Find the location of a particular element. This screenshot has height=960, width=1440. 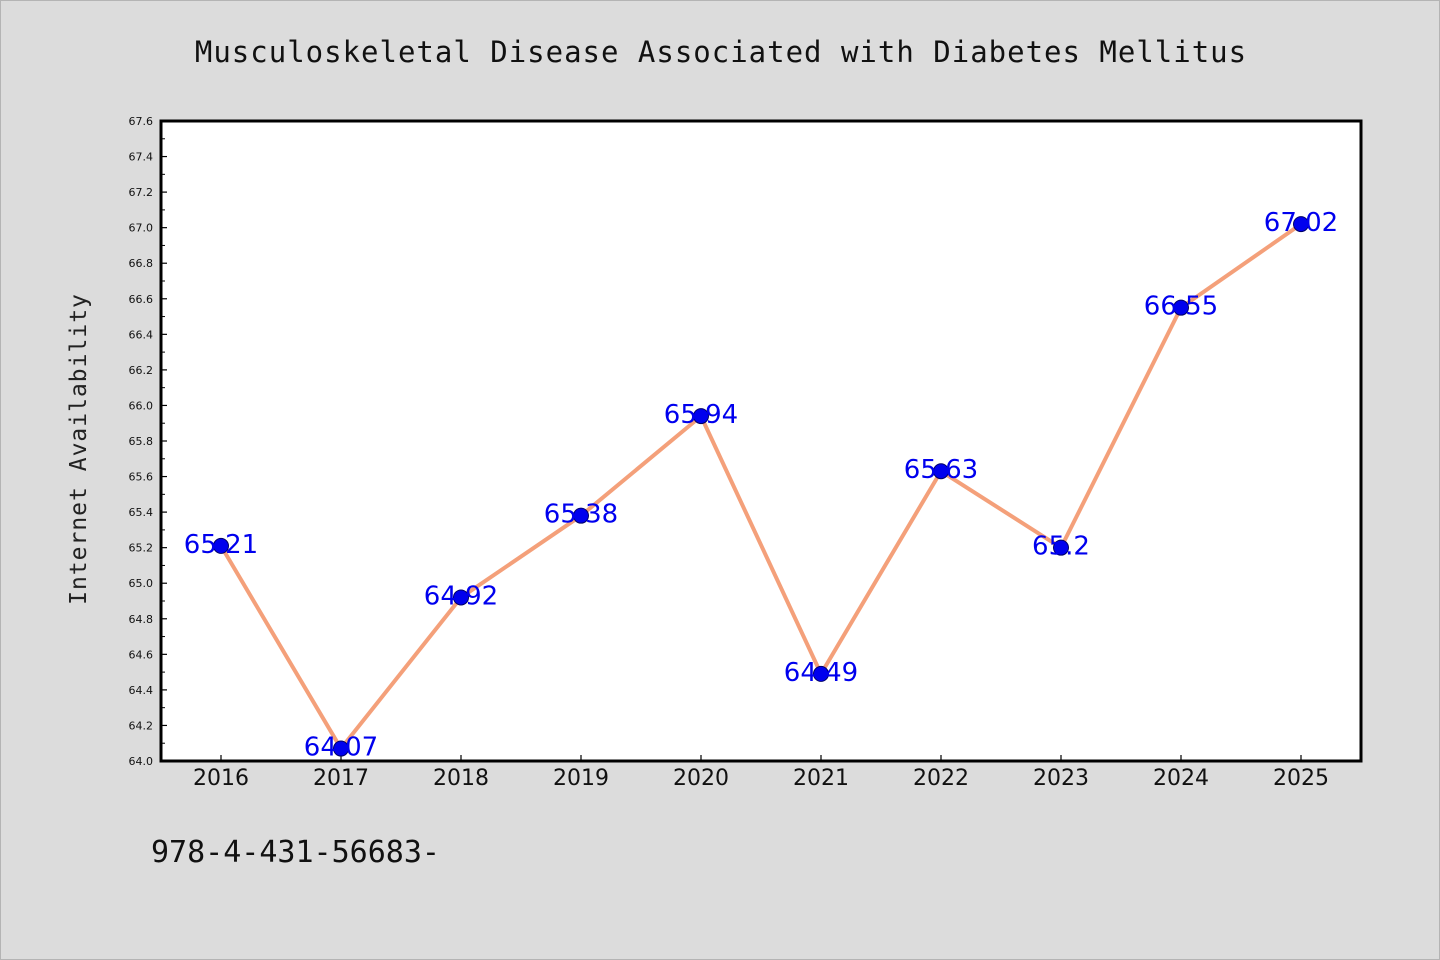

footer-code: 978-4-431-56683- is located at coordinates (295, 852).